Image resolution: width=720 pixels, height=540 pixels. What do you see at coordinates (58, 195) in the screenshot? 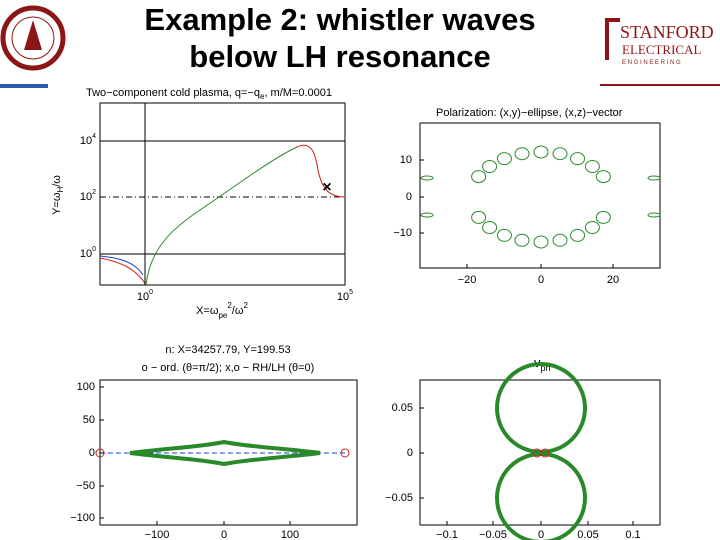
I see `y-label: Y=ωH/ω` at bounding box center [58, 195].